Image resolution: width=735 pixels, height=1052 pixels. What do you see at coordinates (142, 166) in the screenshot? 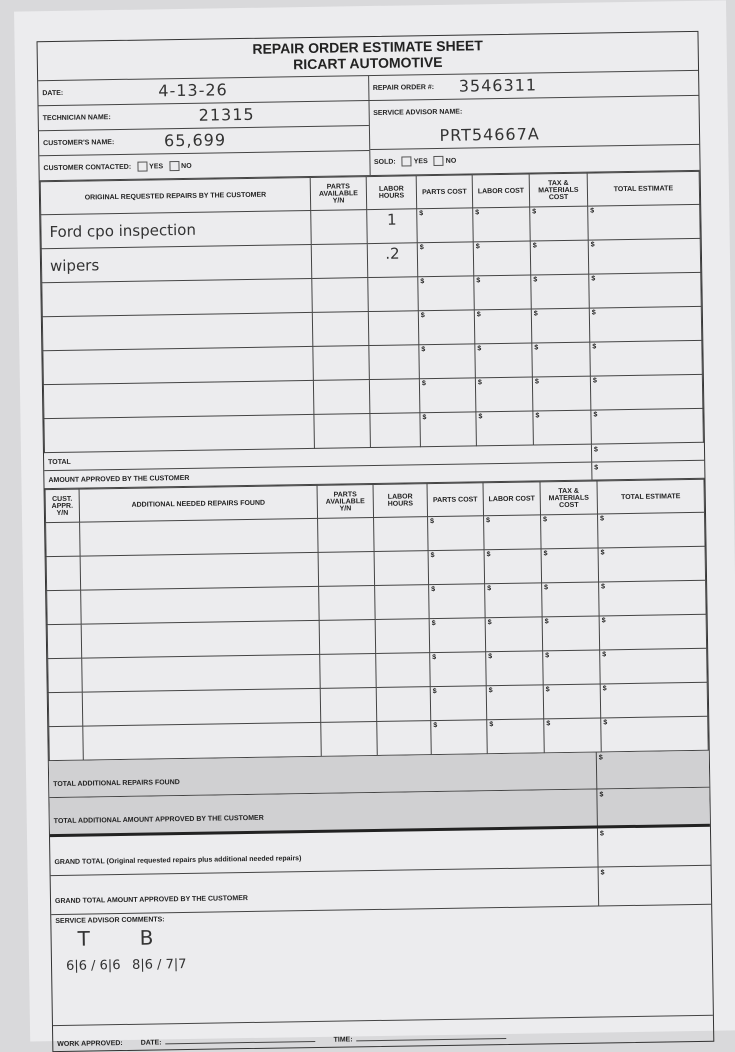
I see `contacted-yes-checkbox` at bounding box center [142, 166].